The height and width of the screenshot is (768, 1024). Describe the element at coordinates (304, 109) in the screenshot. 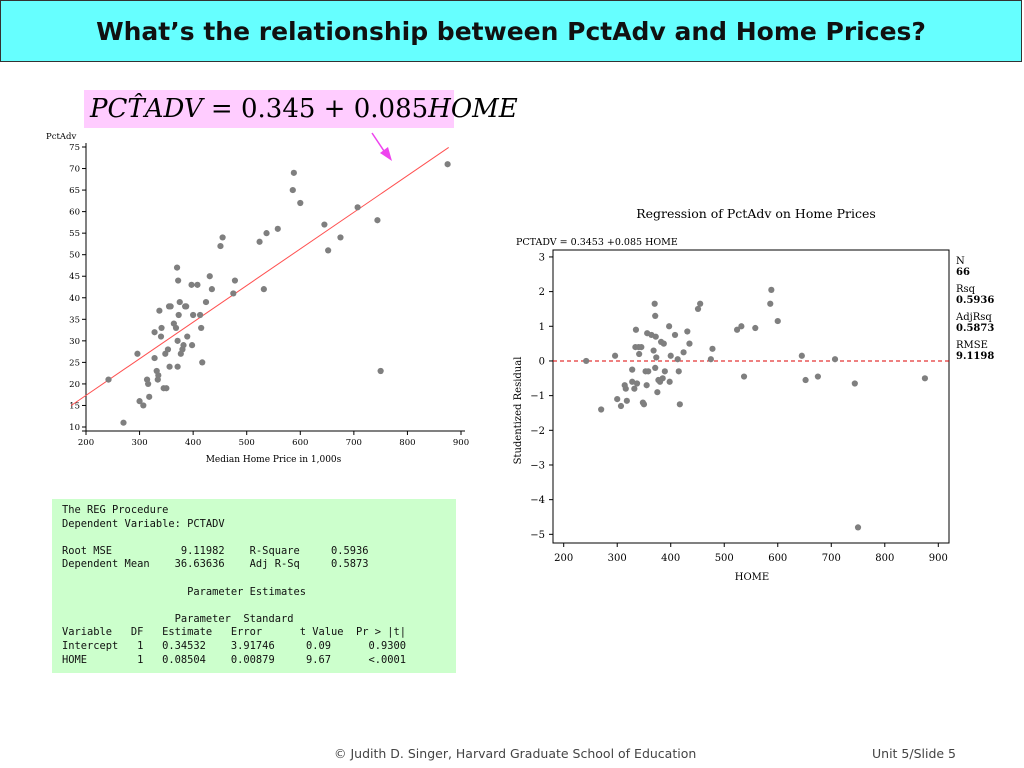

I see `regression-equation: PCT̂ADV = 0.345 + 0.085HOME` at that location.